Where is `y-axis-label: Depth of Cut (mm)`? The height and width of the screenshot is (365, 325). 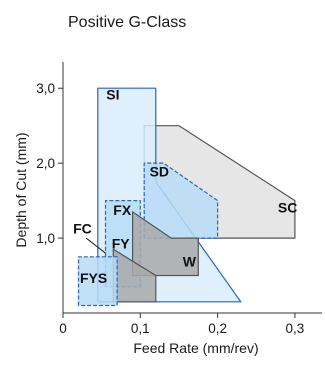 y-axis-label: Depth of Cut (mm) is located at coordinates (21, 189).